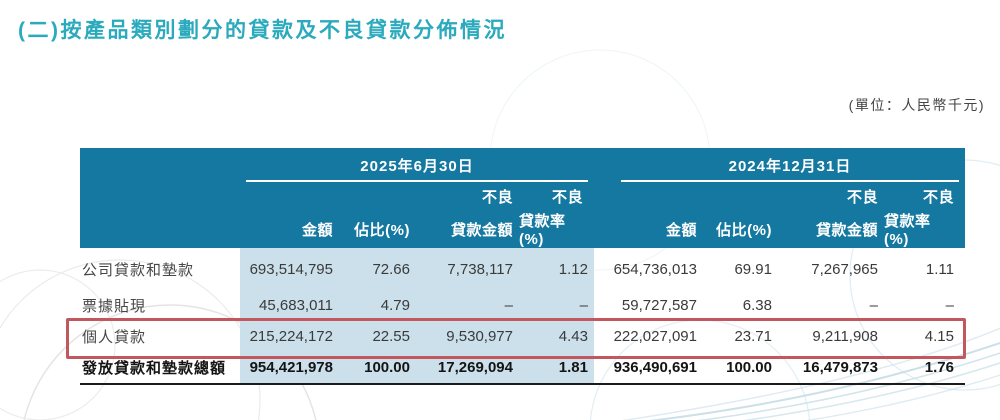 Image resolution: width=1000 pixels, height=420 pixels. I want to click on row-label-bill-discounting: 票據貼現, so click(114, 306).